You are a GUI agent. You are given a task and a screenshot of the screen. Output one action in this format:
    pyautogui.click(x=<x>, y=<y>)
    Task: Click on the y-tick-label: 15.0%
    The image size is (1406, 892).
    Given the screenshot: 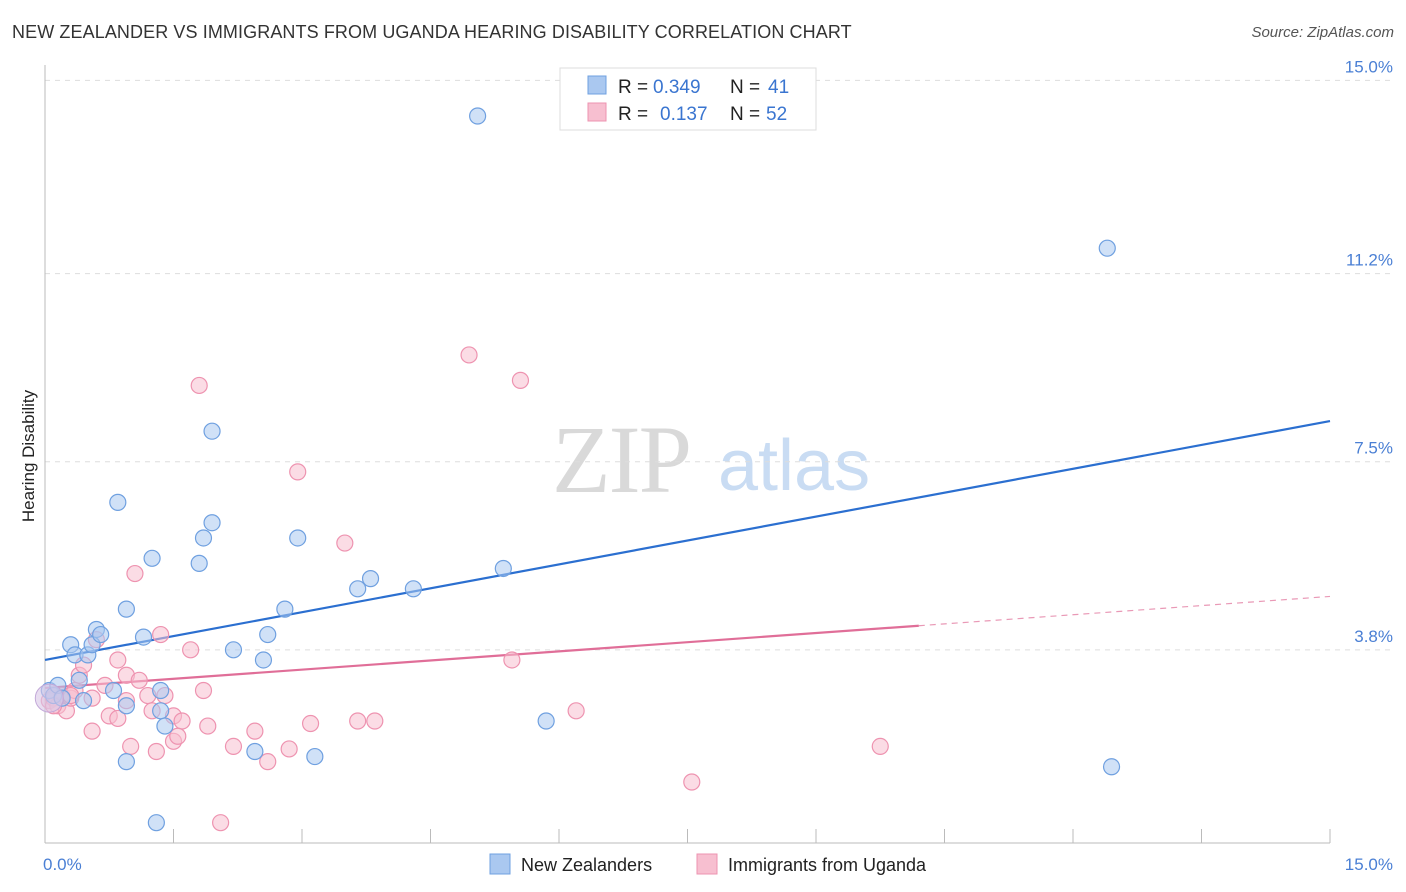 What is the action you would take?
    pyautogui.click(x=1369, y=66)
    